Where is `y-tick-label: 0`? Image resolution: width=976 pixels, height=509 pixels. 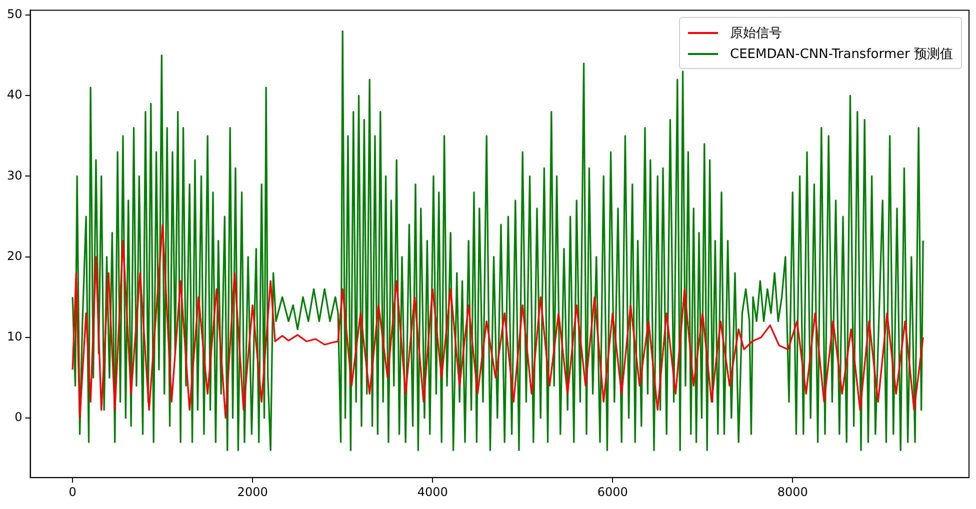 y-tick-label: 0 is located at coordinates (18, 417).